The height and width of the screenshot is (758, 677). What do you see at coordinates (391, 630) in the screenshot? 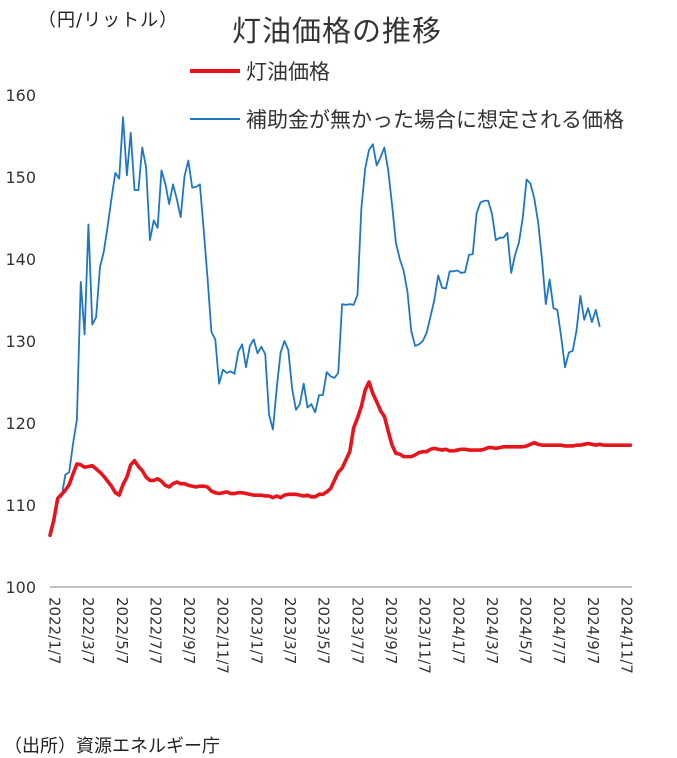
I see `x-tick-label: 2023/9/7` at bounding box center [391, 630].